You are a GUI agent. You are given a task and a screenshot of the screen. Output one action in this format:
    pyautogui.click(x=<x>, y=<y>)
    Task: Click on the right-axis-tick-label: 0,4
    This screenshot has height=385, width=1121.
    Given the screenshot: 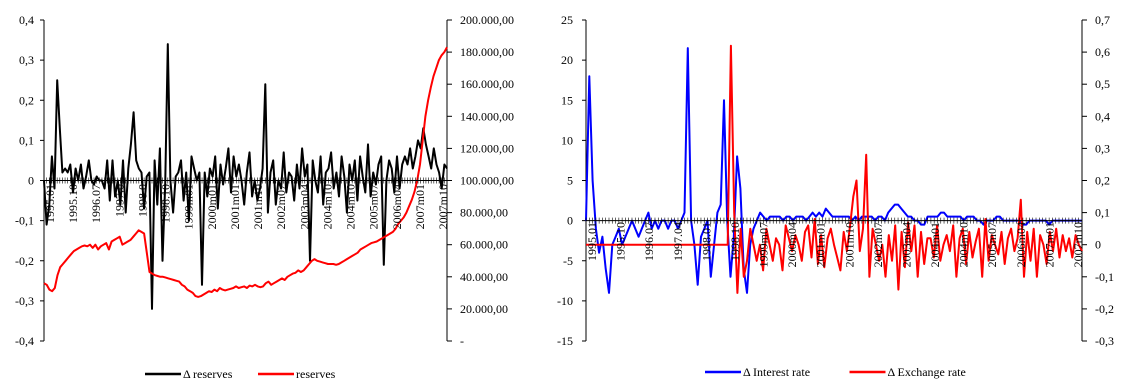 What is the action you would take?
    pyautogui.click(x=1102, y=116)
    